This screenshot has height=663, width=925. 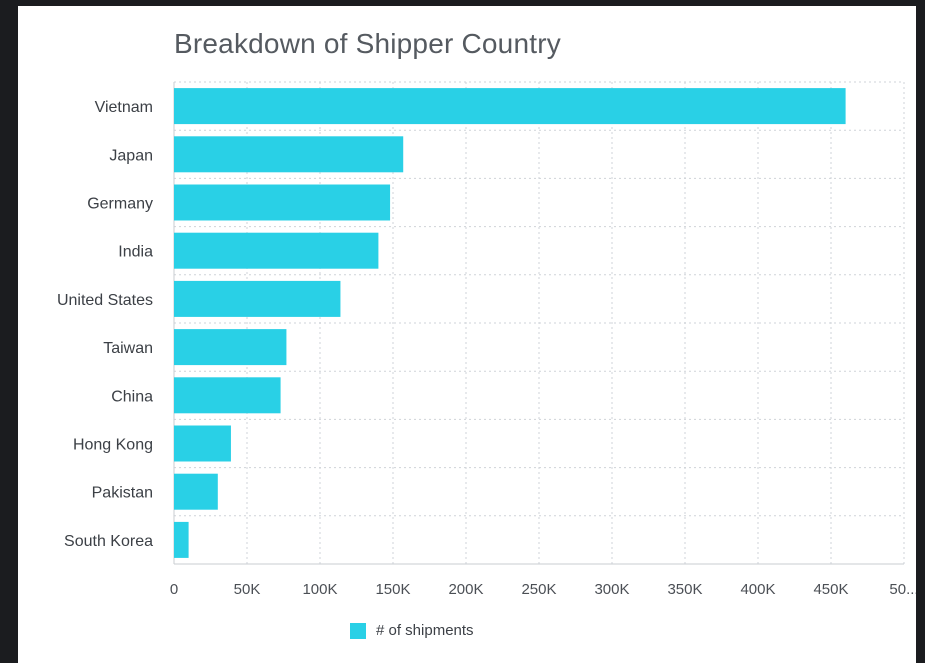 I want to click on chart-legend: # of shipments, so click(x=412, y=630).